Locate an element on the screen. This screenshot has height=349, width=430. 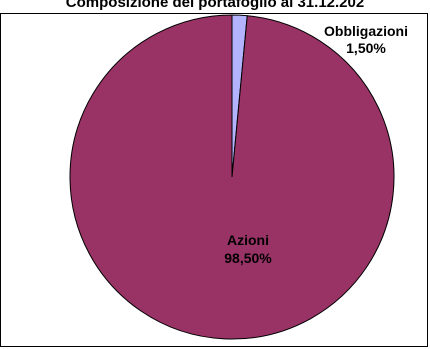
slice-value-azioni: 98,50% is located at coordinates (248, 258).